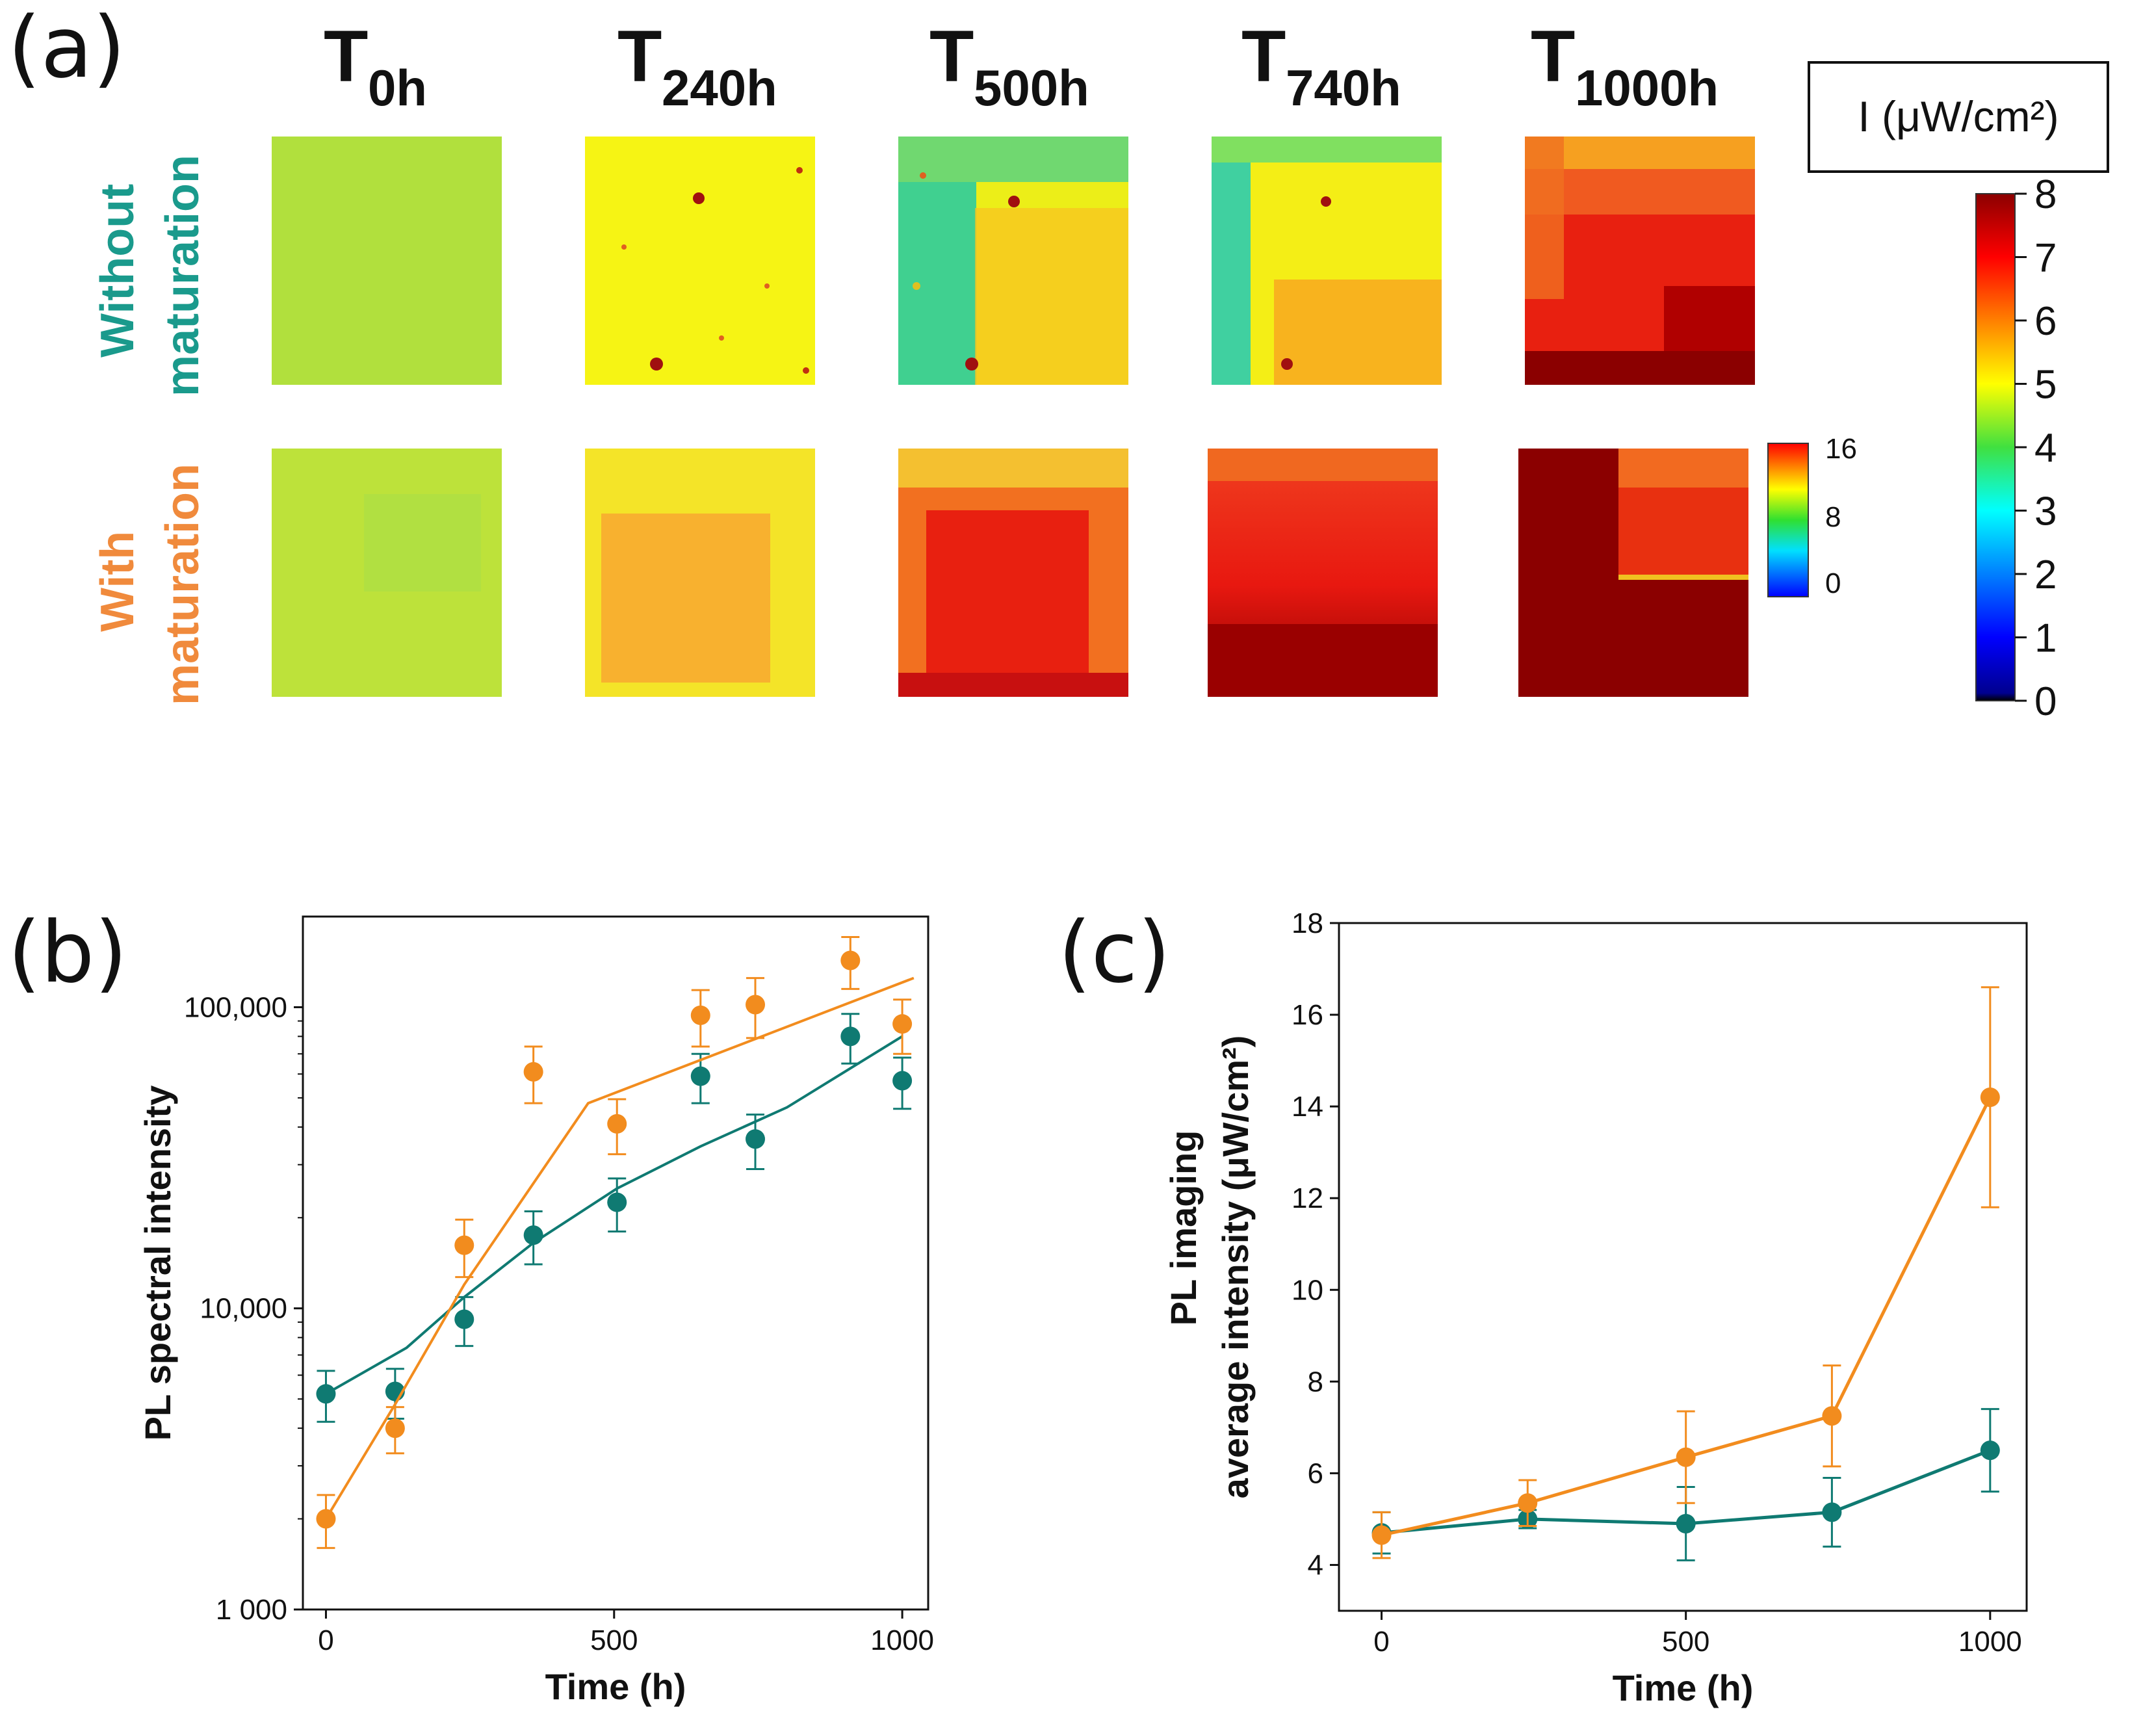 This screenshot has height=1720, width=2156. I want to click on time-header-2: T 500h, so click(1009, 66).